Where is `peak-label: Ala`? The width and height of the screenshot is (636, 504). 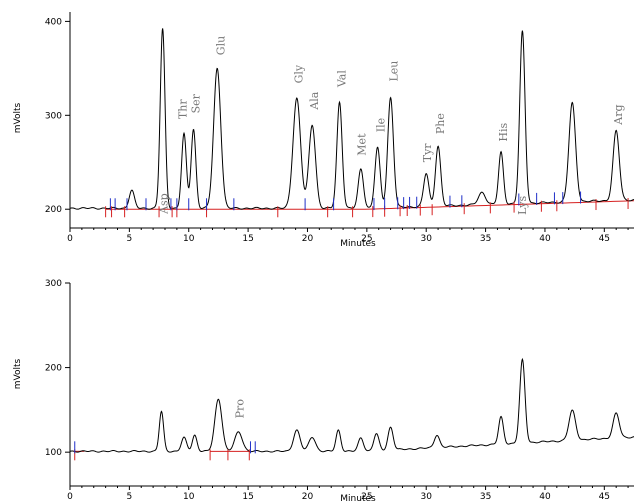 peak-label: Ala is located at coordinates (314, 100).